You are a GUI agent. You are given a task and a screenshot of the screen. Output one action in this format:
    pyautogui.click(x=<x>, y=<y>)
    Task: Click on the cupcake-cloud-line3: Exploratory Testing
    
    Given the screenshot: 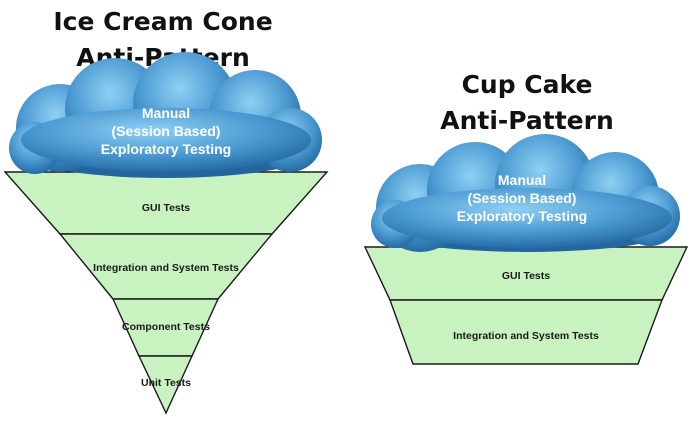 What is the action you would take?
    pyautogui.click(x=522, y=216)
    